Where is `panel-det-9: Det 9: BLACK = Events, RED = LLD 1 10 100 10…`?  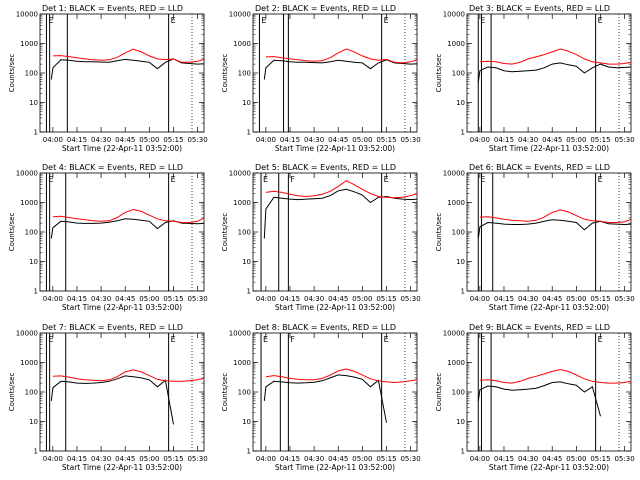
panel-det-9: Det 9: BLACK = Events, RED = LLD 1 10 100 10… is located at coordinates (535, 397).